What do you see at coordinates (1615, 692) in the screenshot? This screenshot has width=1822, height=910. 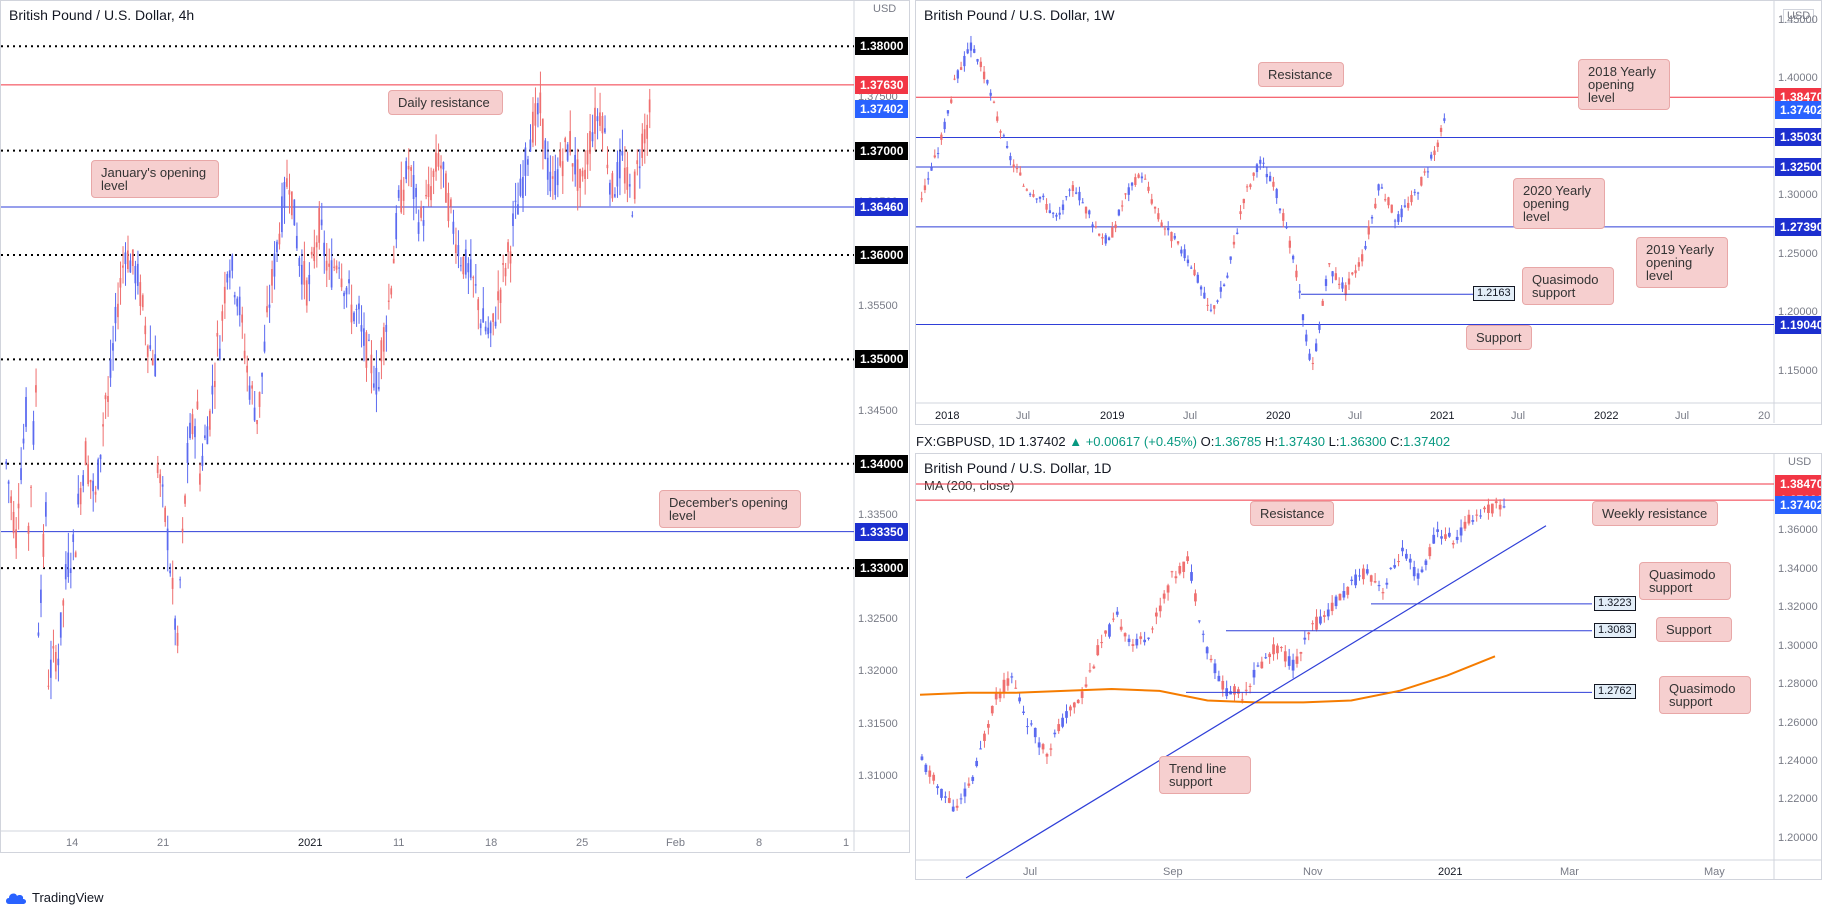 I see `level-value-label: 1.2762` at bounding box center [1615, 692].